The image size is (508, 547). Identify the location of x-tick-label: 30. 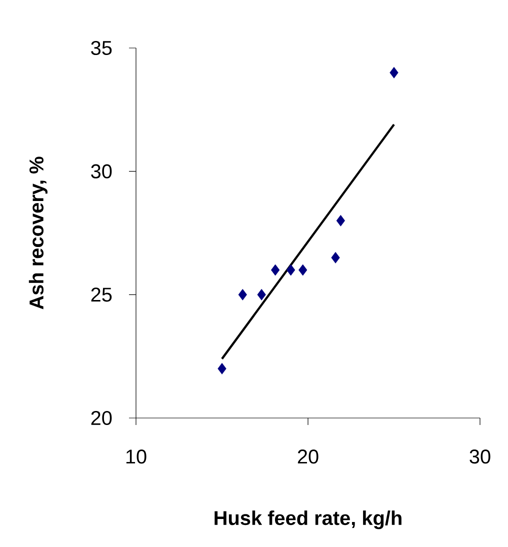
(480, 457).